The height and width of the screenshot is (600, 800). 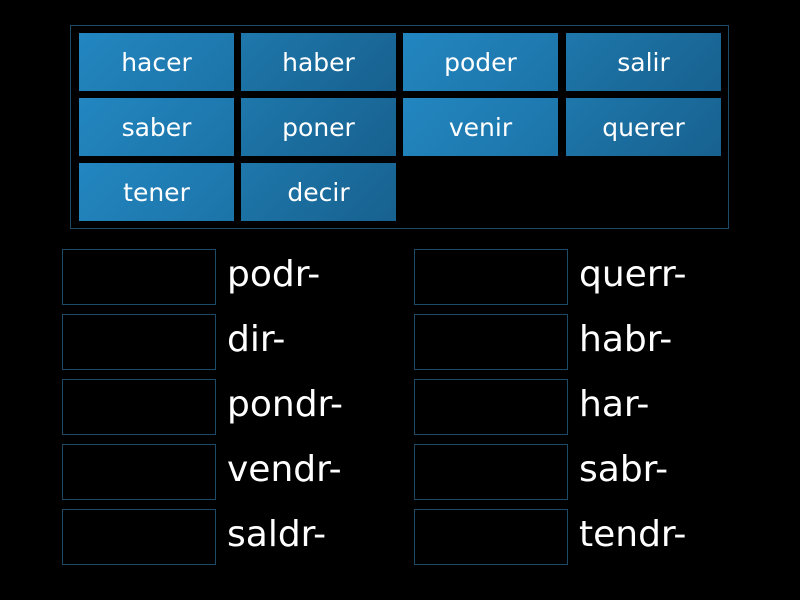 What do you see at coordinates (624, 469) in the screenshot?
I see `stem-label: sabr-` at bounding box center [624, 469].